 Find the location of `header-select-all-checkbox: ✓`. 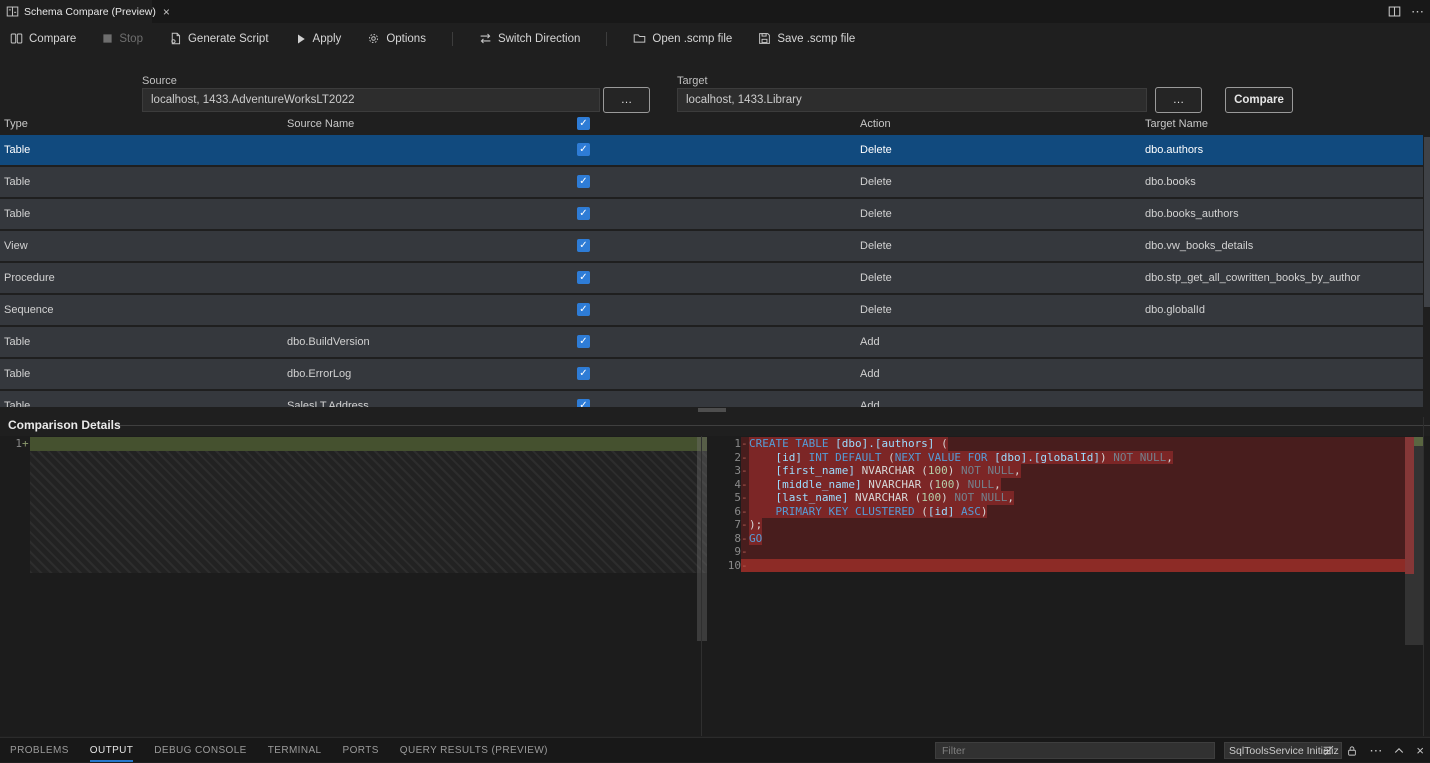

header-select-all-checkbox: ✓ is located at coordinates (583, 123).